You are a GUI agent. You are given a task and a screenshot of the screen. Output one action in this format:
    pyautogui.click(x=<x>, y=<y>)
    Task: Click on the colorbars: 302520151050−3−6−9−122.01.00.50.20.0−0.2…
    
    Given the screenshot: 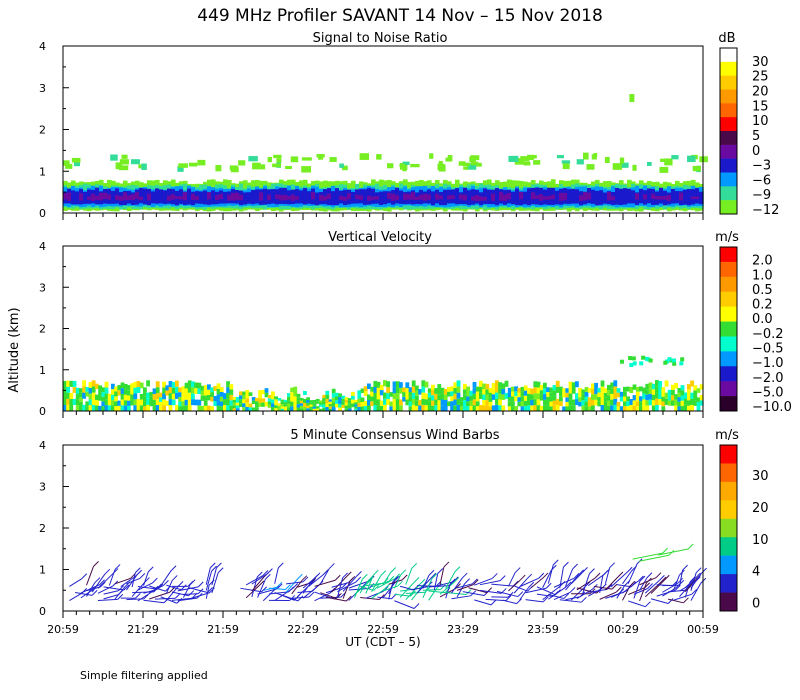 What is the action you would take?
    pyautogui.click(x=755, y=329)
    